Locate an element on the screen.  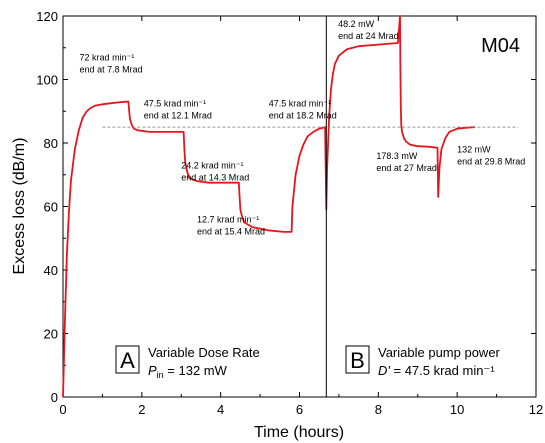
panel-b-value: = 47.5 krad min⁻¹ is located at coordinates (442, 370).